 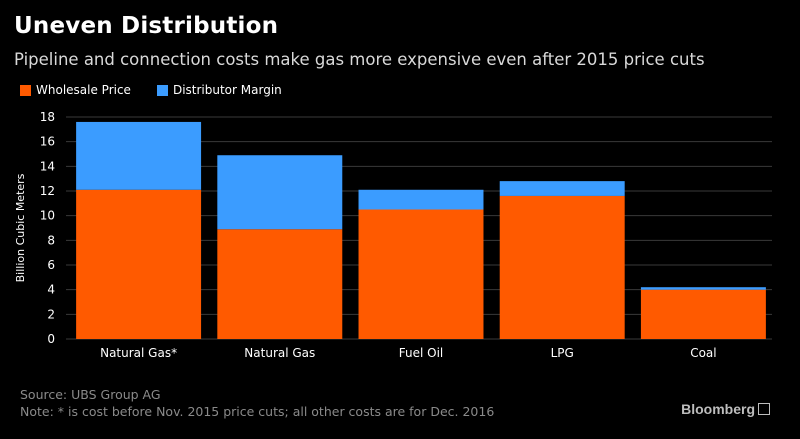 I want to click on y-tick-label-10: 10, so click(x=47, y=216).